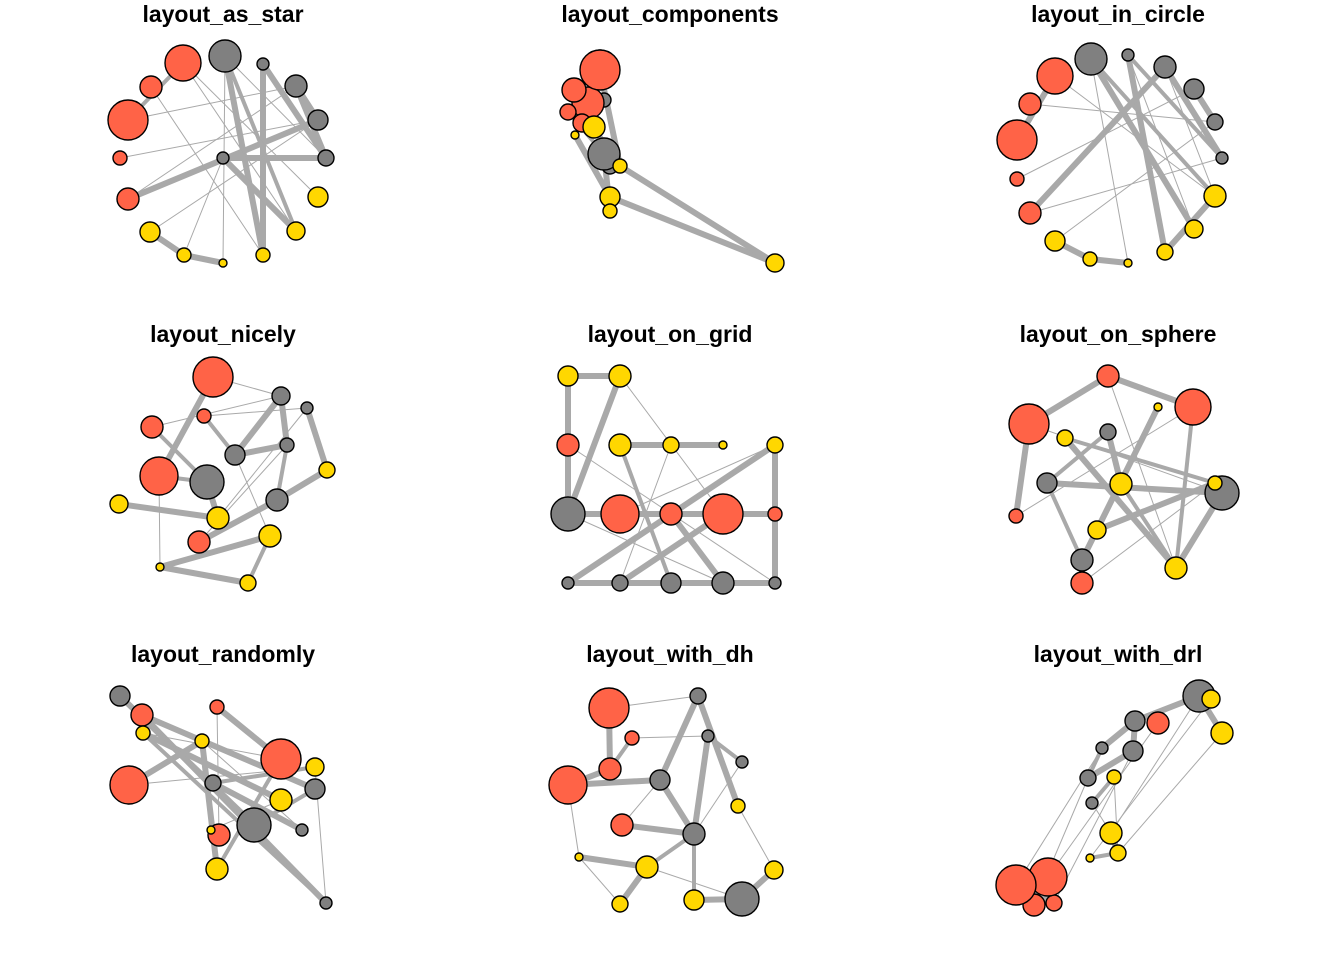  I want to click on panel-layout-with-drl: layout_with_drl, so click(1114, 779).